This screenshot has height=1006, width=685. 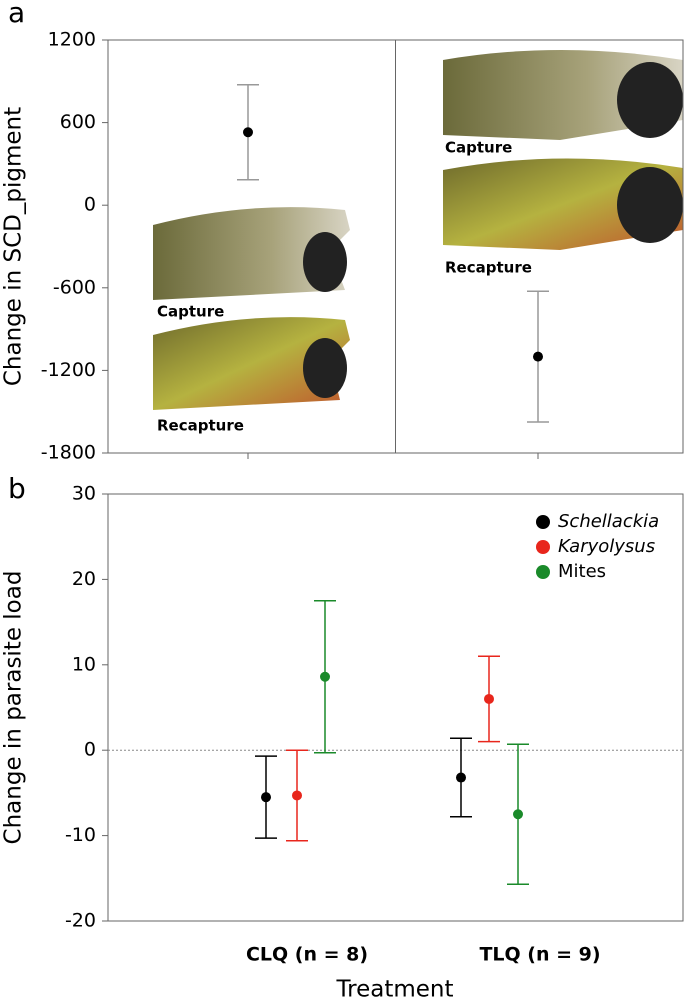 What do you see at coordinates (16, 14) in the screenshot?
I see `panel-label: a` at bounding box center [16, 14].